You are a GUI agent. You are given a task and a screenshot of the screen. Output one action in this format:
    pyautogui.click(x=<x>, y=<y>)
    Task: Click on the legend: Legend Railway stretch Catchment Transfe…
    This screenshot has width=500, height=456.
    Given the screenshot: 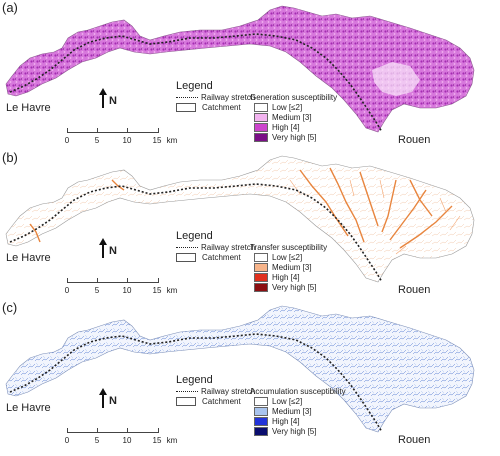 What is the action you would take?
    pyautogui.click(x=251, y=261)
    